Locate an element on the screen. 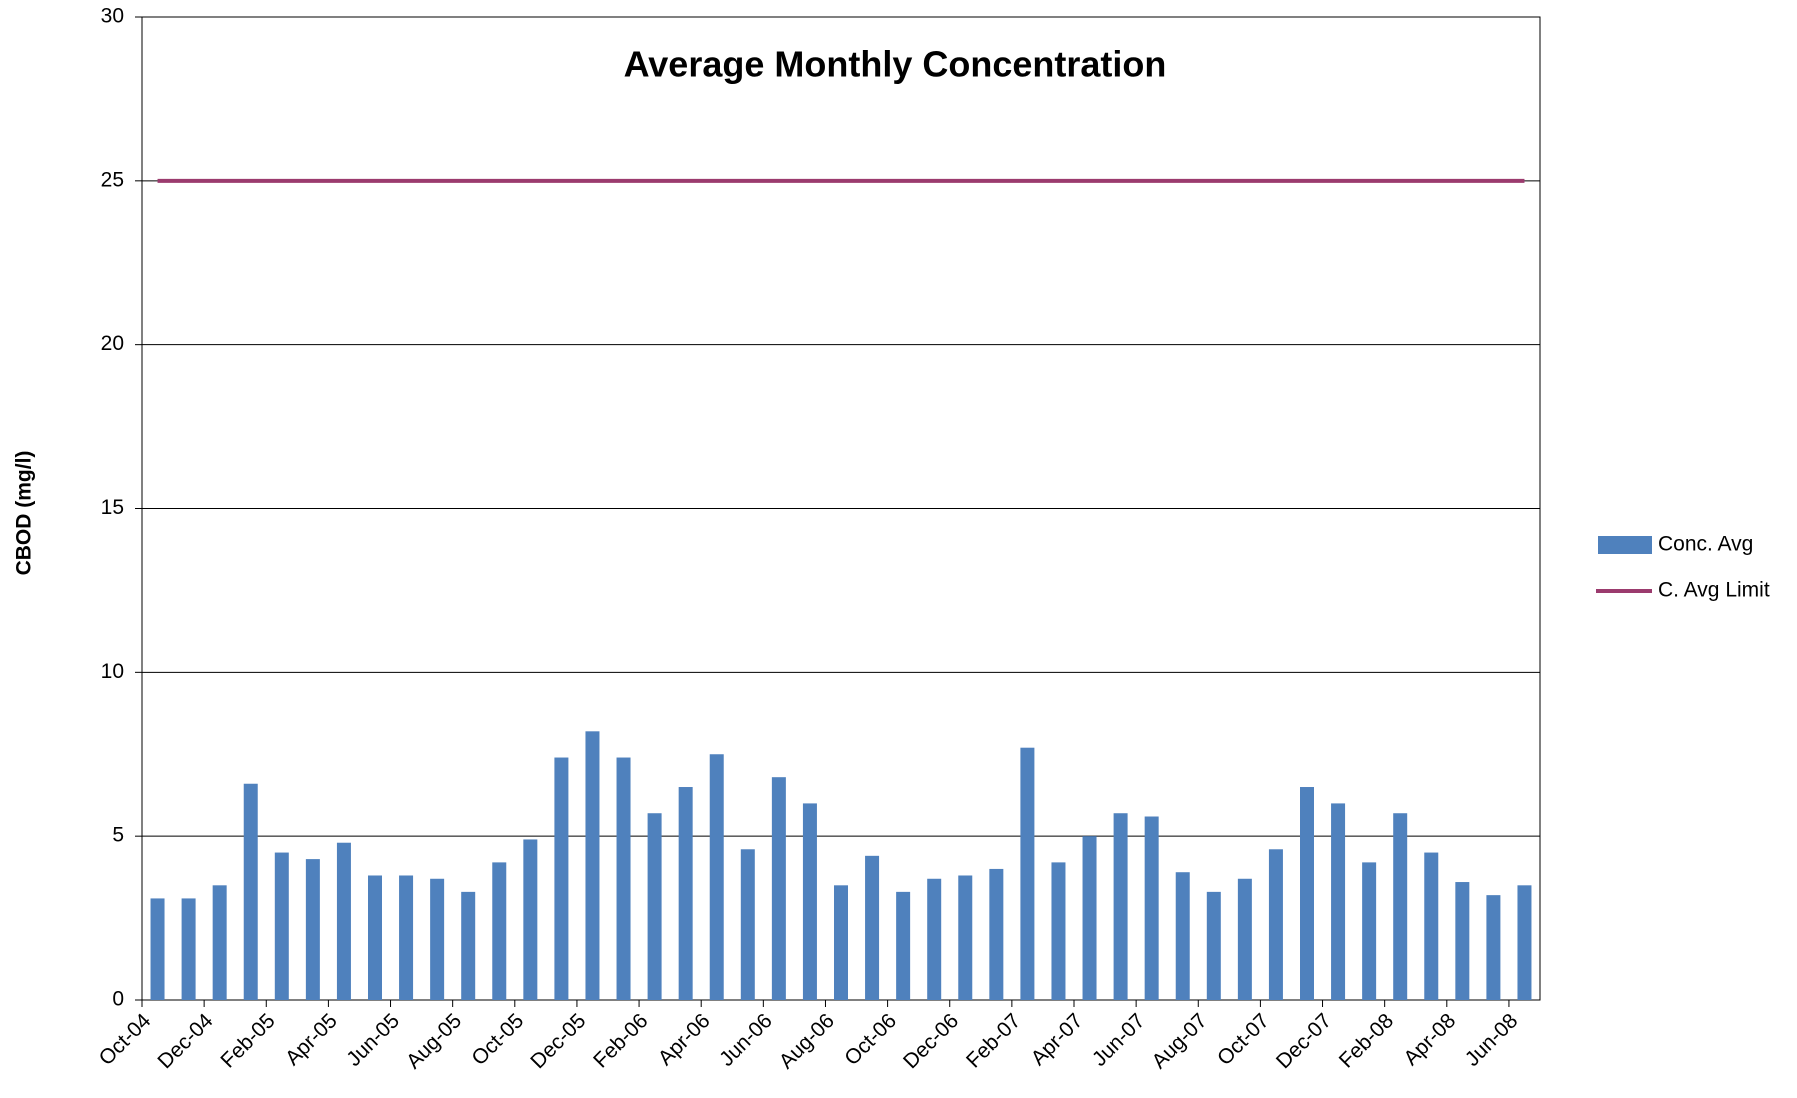 This screenshot has width=1797, height=1098. chart-title: Average Monthly Concentration is located at coordinates (895, 64).